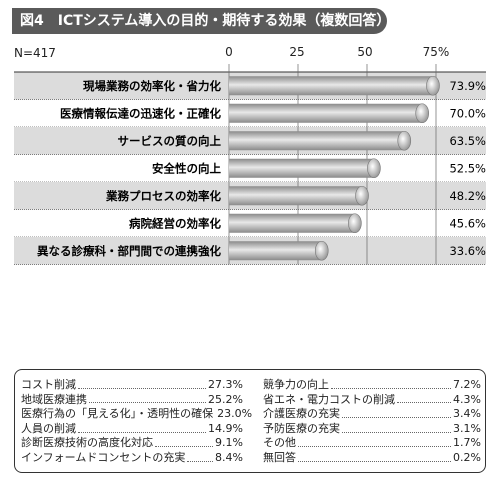  Describe the element at coordinates (229, 52) in the screenshot. I see `x-tick-label: 0` at that location.